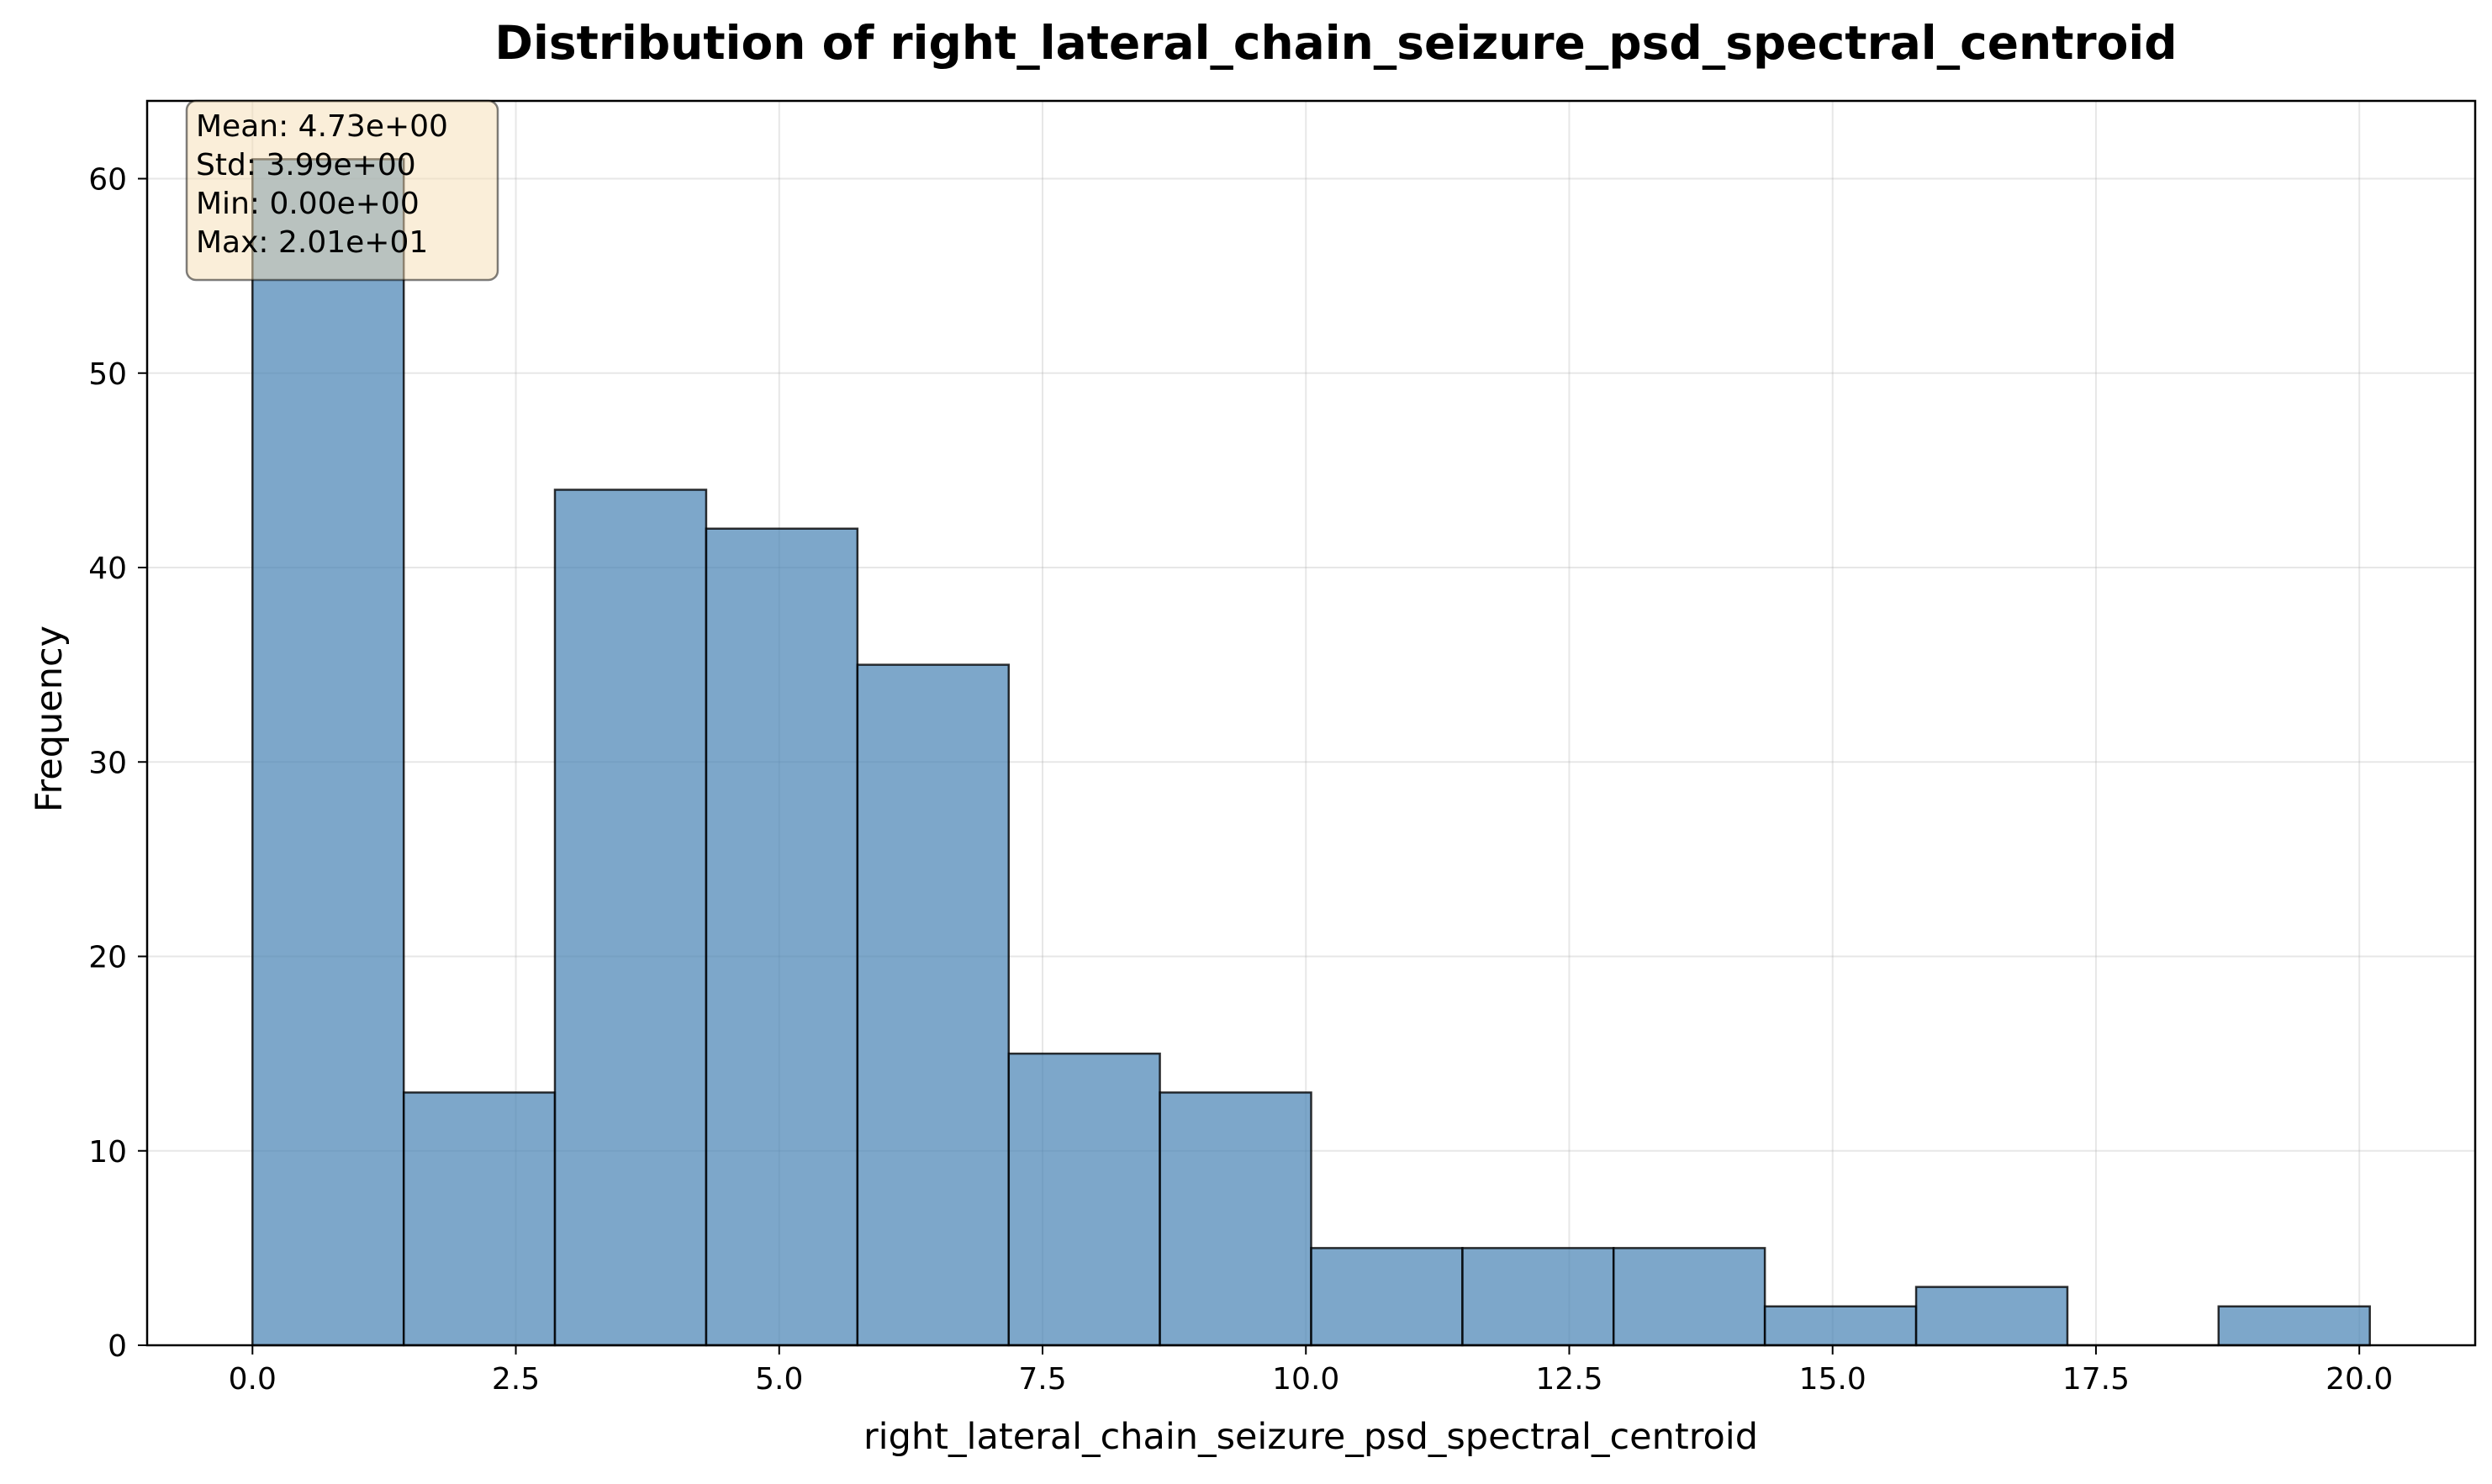 This screenshot has width=2492, height=1484. Describe the element at coordinates (117, 1346) in the screenshot. I see `y-tick-label: 0` at that location.